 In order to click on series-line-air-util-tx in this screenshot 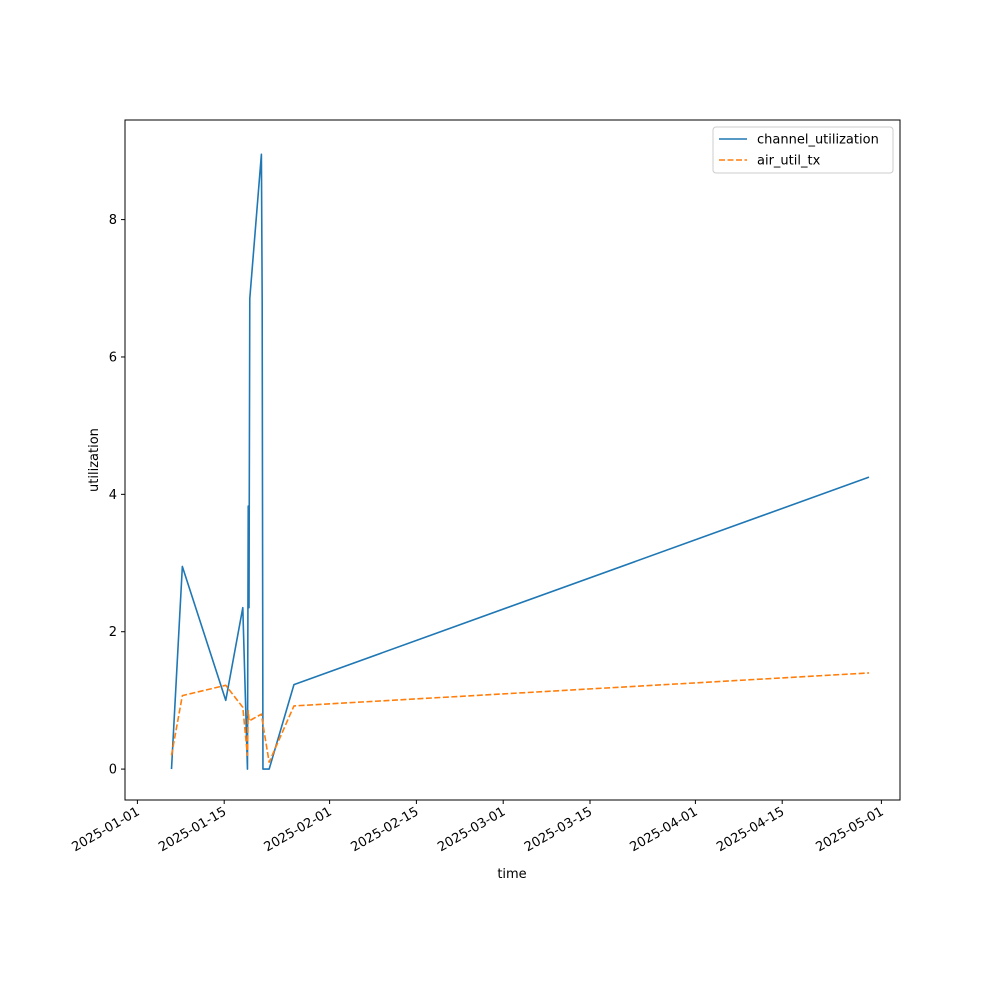, I will do `click(520, 718)`.